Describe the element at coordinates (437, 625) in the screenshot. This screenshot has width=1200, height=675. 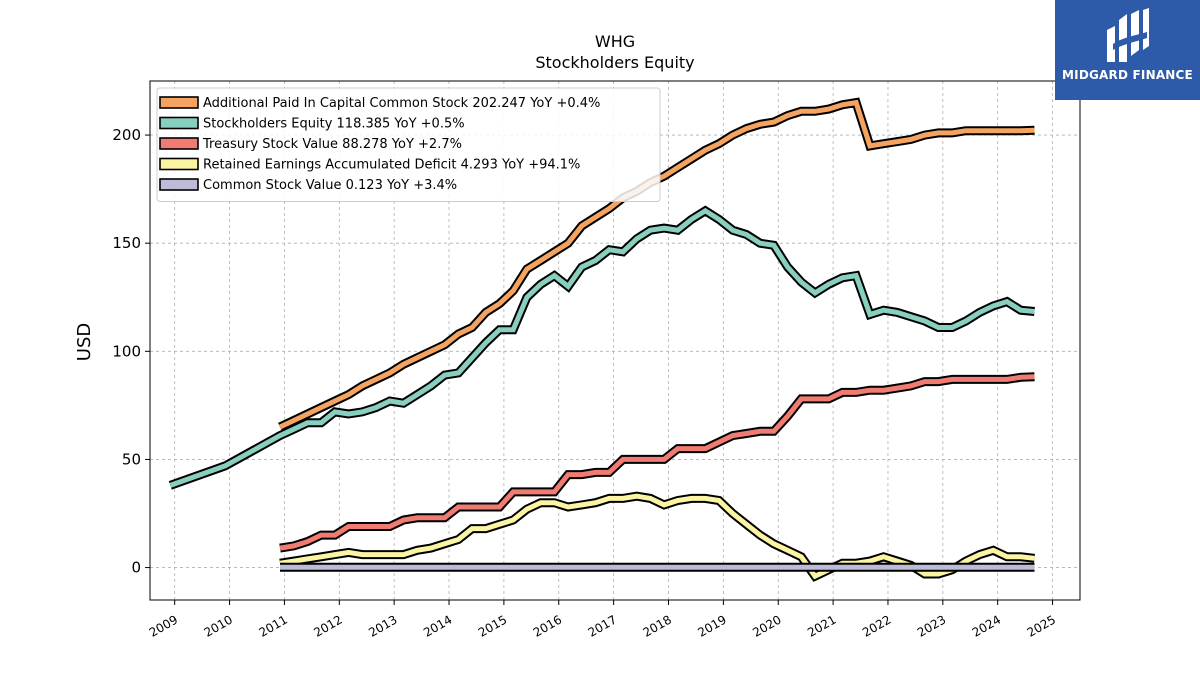
I see `x-tick-label: 2014` at that location.